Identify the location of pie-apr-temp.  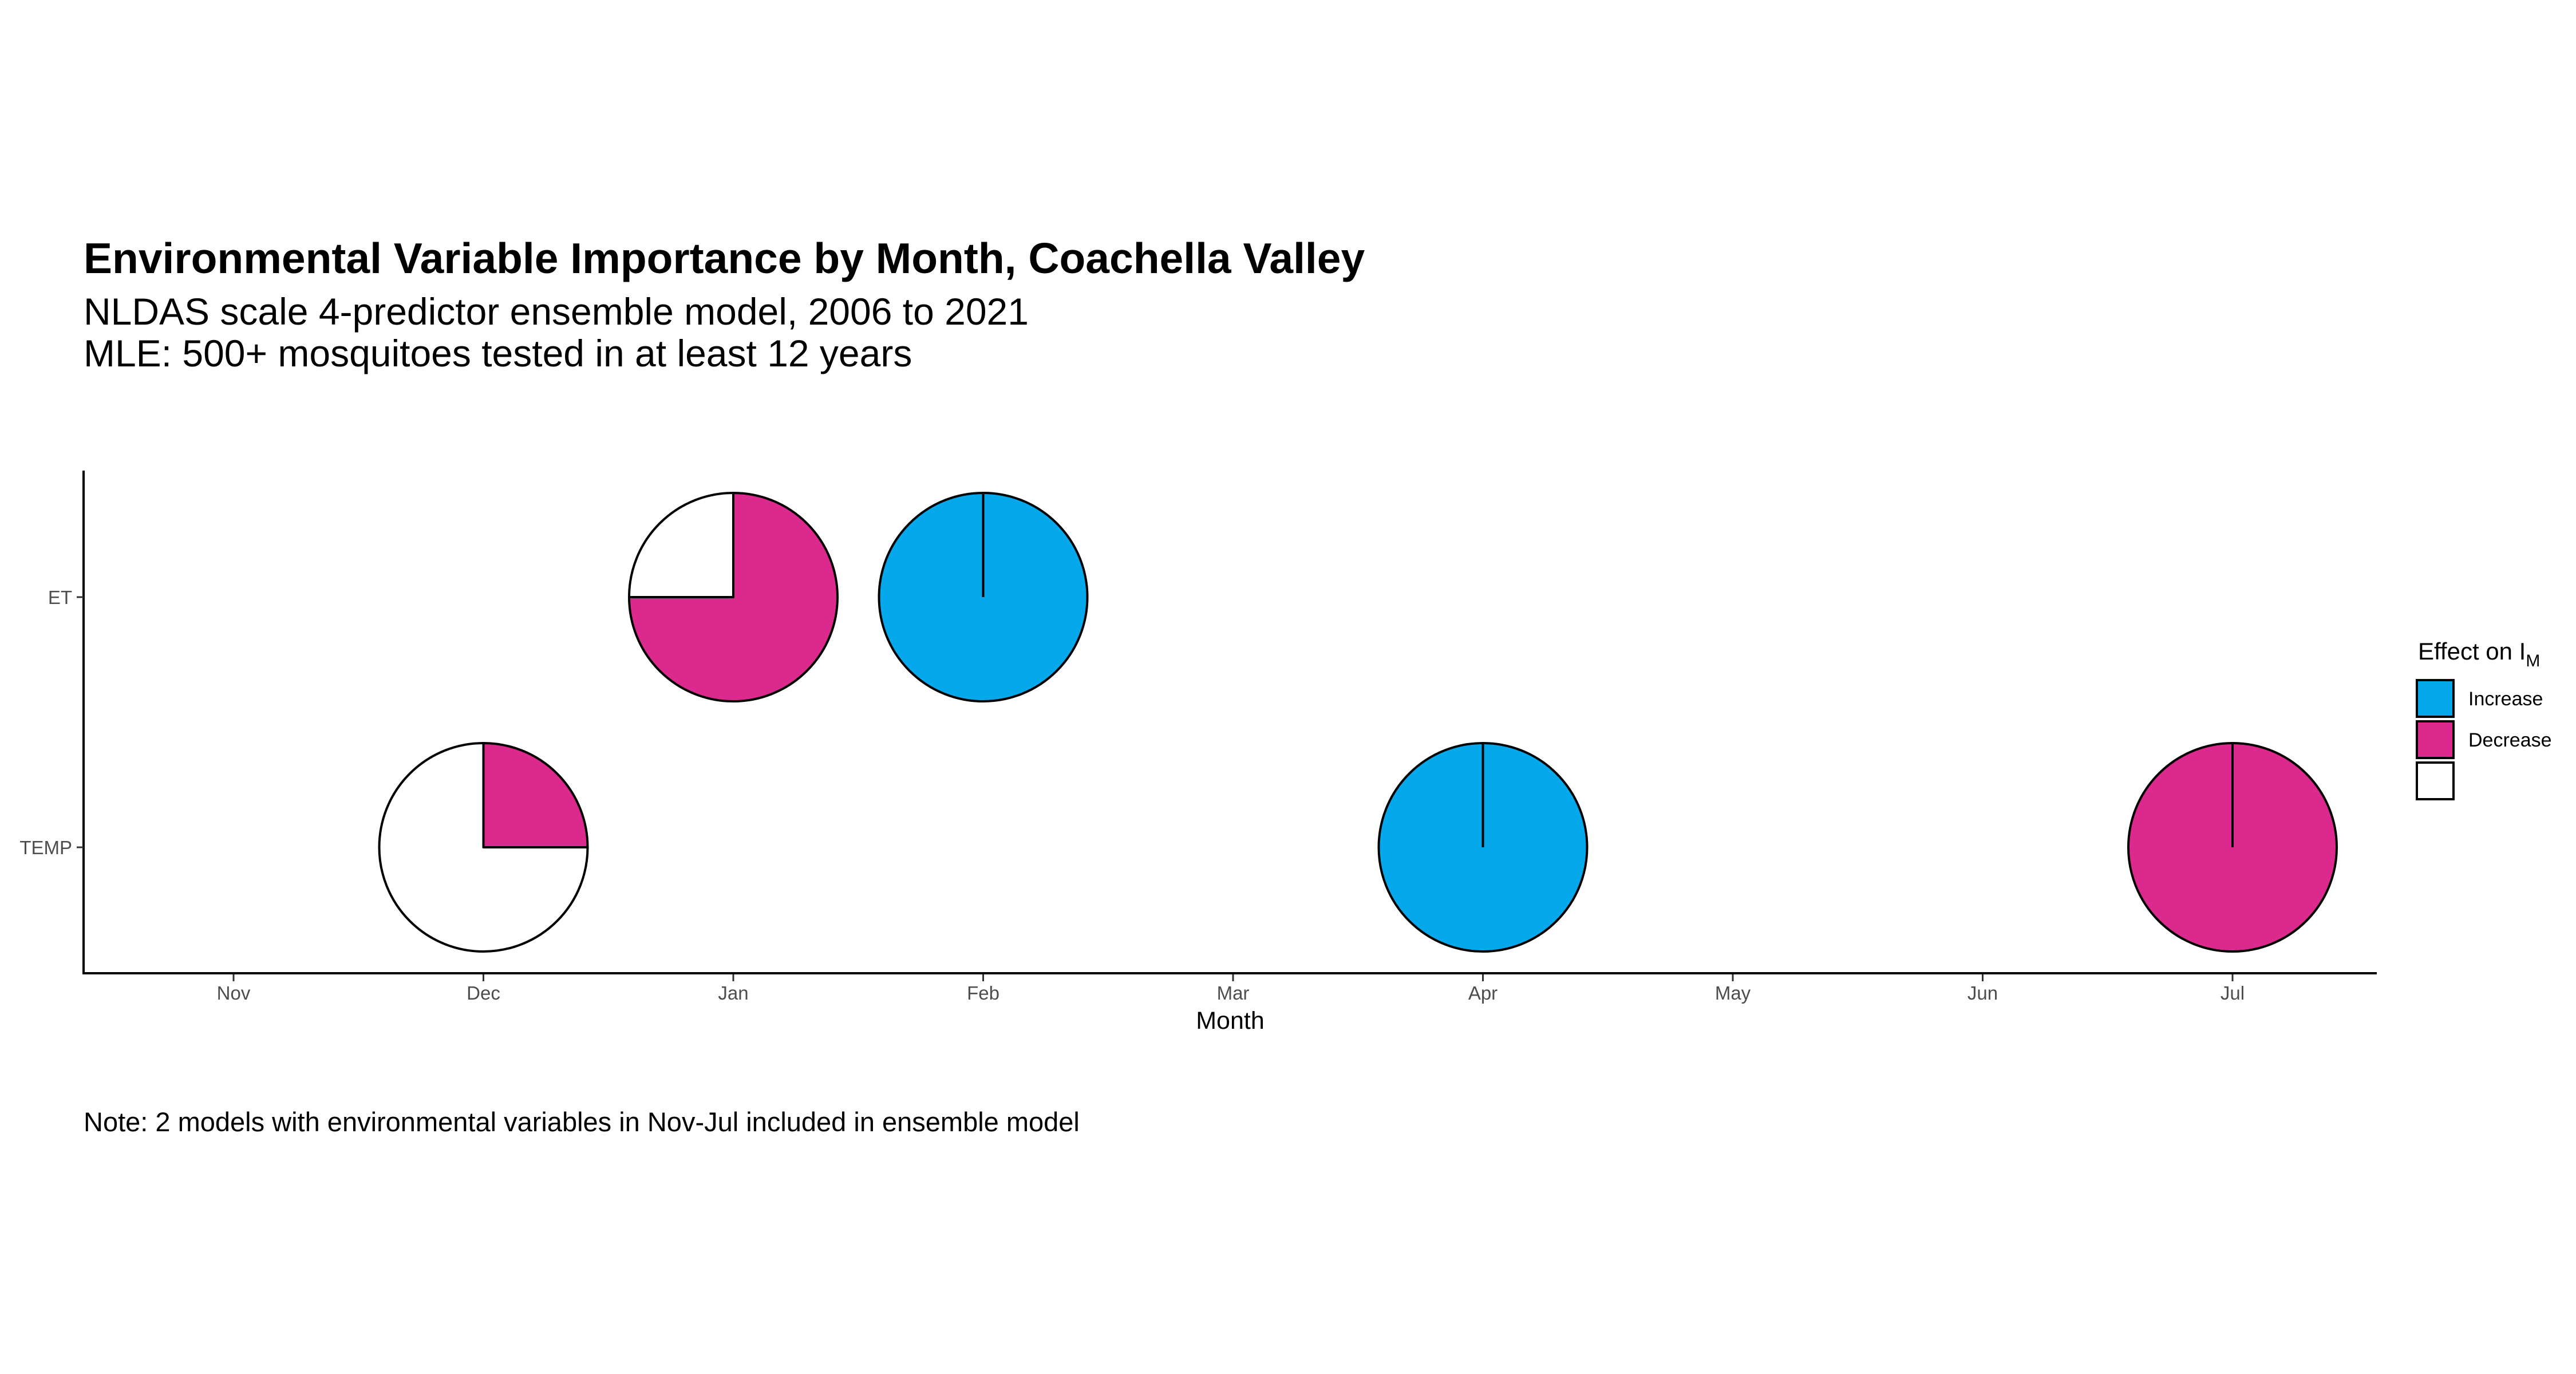
(1483, 848).